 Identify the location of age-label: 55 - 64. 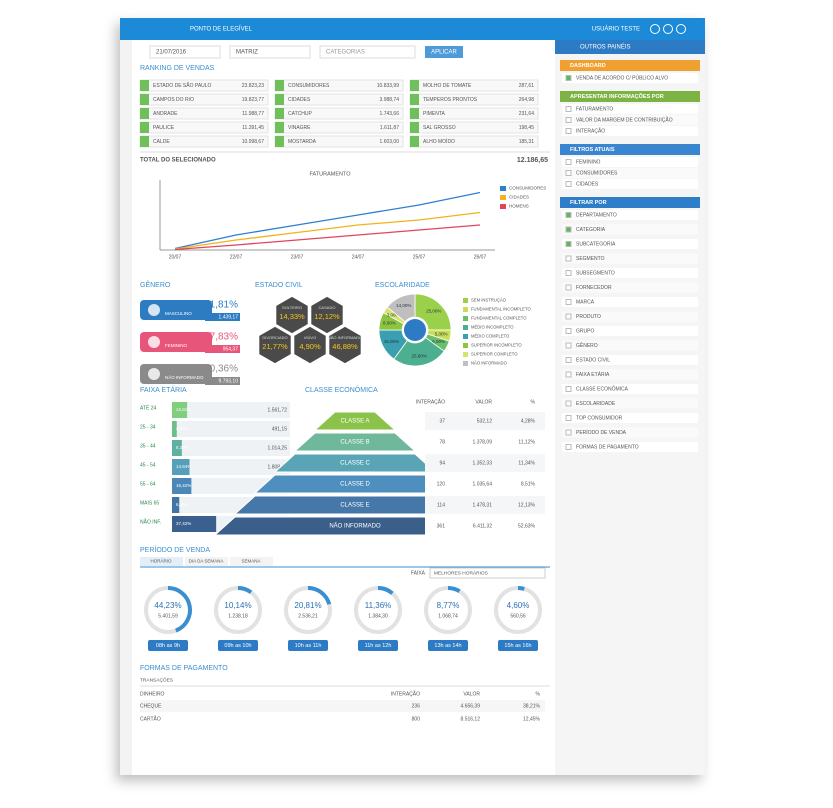
(148, 484).